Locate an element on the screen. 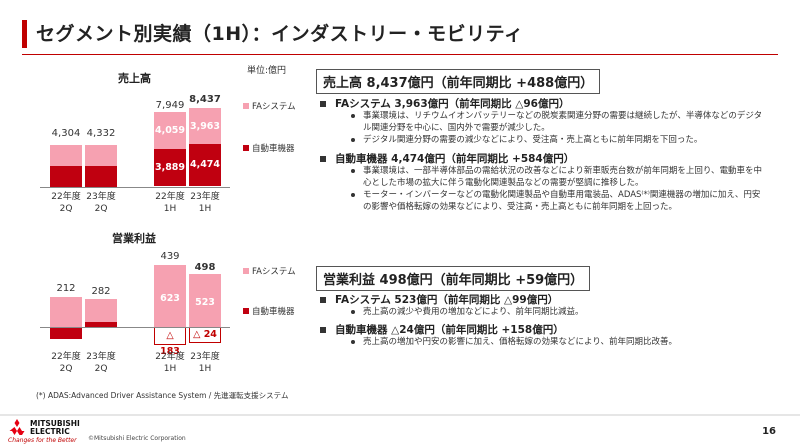  title-divider is located at coordinates (400, 54).